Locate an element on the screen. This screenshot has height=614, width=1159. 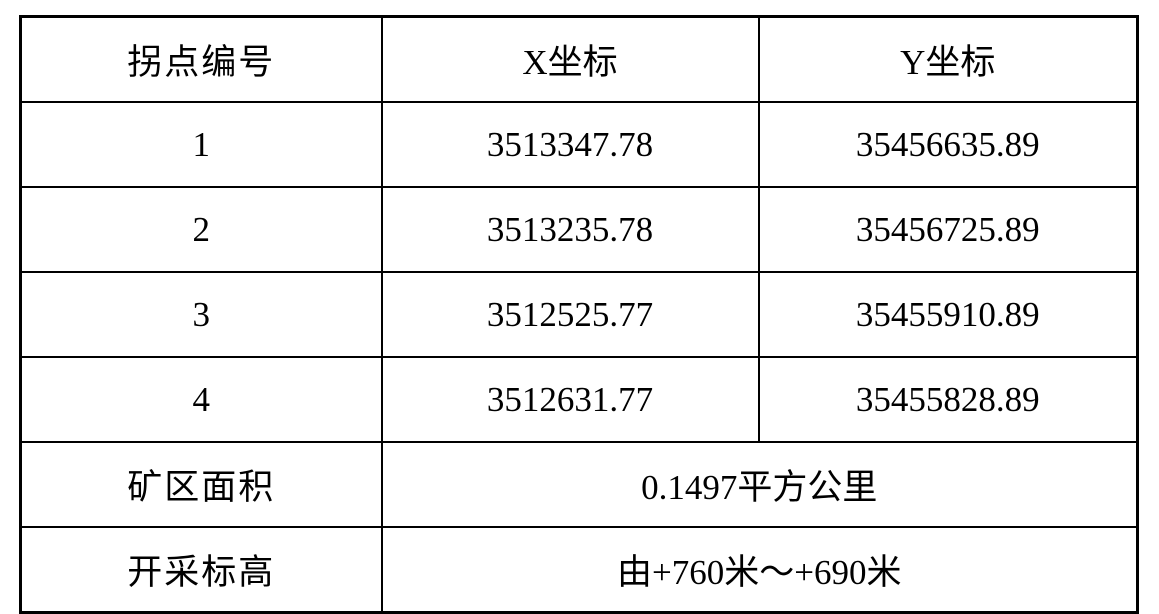
y-coordinate-cell: 35456635.89 is located at coordinates (948, 144).